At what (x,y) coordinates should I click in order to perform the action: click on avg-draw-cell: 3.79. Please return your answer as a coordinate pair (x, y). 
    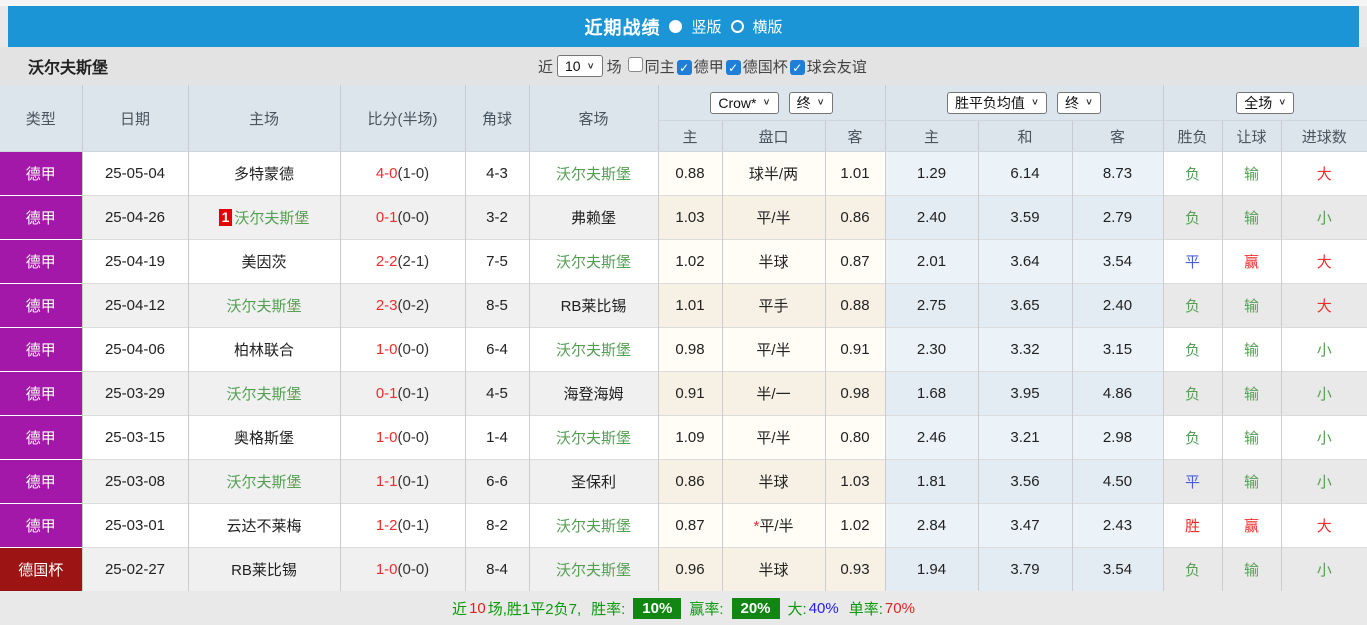
    Looking at the image, I should click on (1025, 569).